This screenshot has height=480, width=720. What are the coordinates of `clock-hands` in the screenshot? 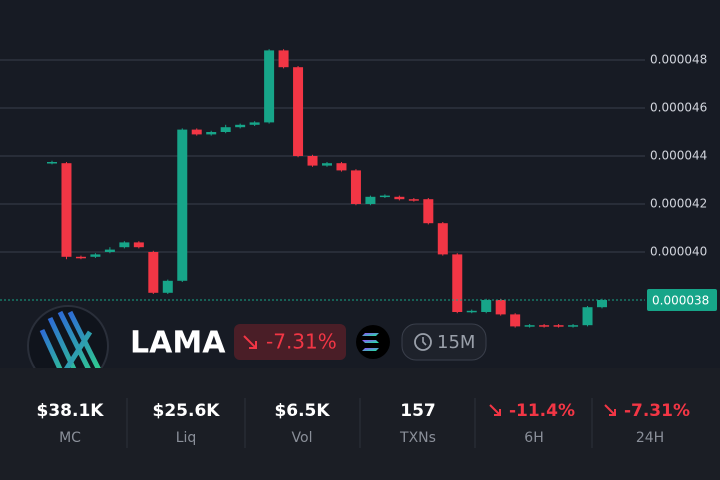 It's located at (424, 341).